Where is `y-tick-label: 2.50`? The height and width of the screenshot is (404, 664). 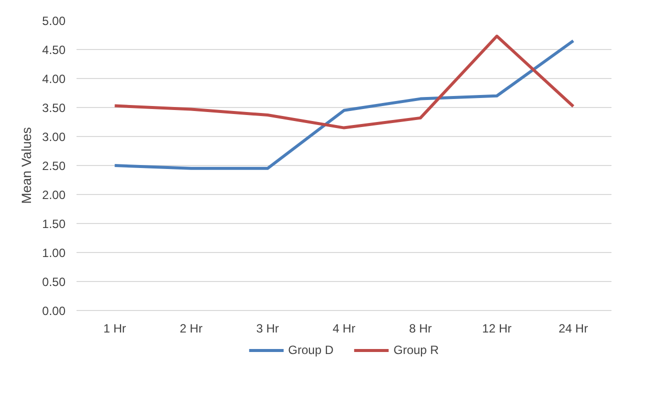 y-tick-label: 2.50 is located at coordinates (54, 166).